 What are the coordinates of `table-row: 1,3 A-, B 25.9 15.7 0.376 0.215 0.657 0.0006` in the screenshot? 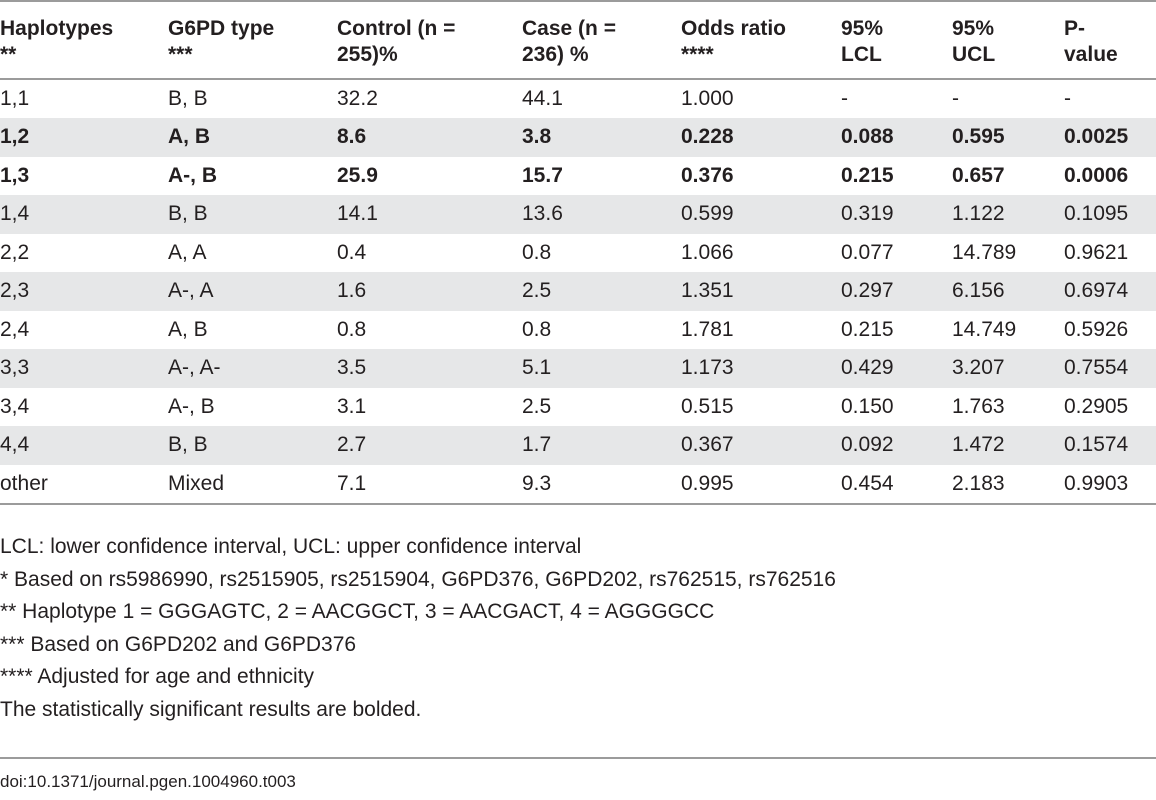 It's located at (578, 176).